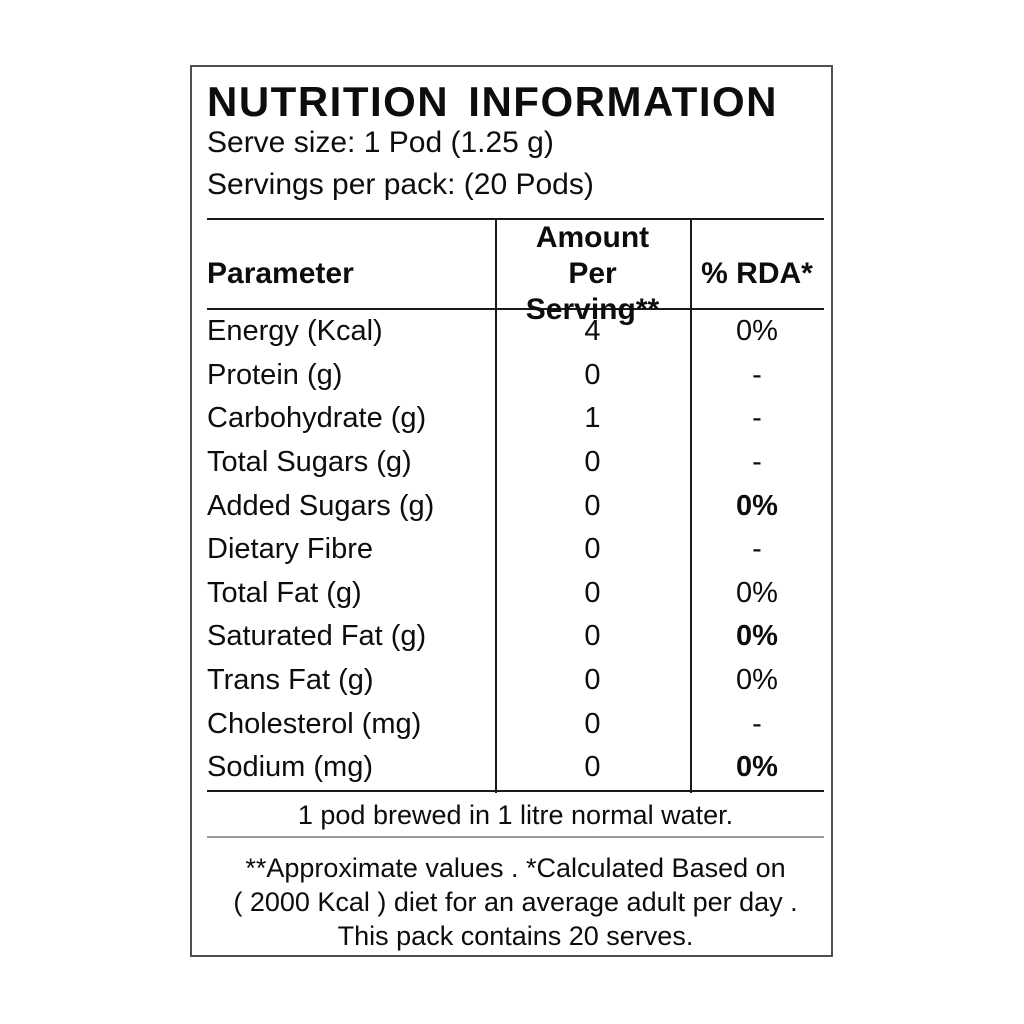 The image size is (1024, 1024). Describe the element at coordinates (515, 332) in the screenshot. I see `table-row: Energy (Kcal) 4 0%` at that location.